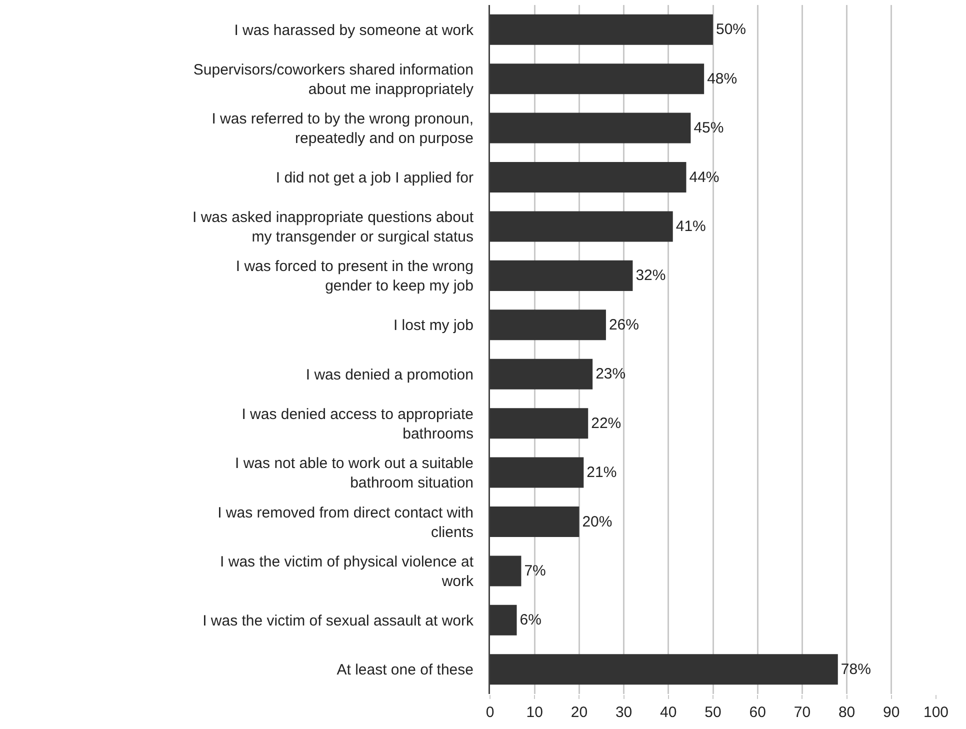 This screenshot has width=966, height=729. I want to click on y-tick-label: I was removed from direct contact with clients, so click(346, 522).